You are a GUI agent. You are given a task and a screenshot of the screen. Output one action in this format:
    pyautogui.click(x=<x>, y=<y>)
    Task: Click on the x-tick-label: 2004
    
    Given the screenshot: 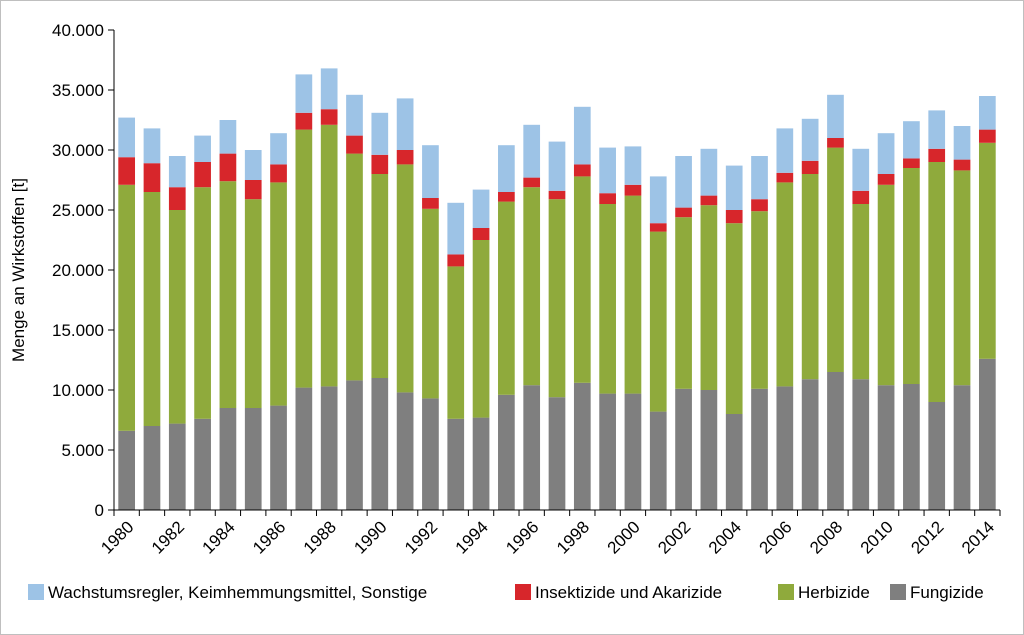 What is the action you would take?
    pyautogui.click(x=725, y=537)
    